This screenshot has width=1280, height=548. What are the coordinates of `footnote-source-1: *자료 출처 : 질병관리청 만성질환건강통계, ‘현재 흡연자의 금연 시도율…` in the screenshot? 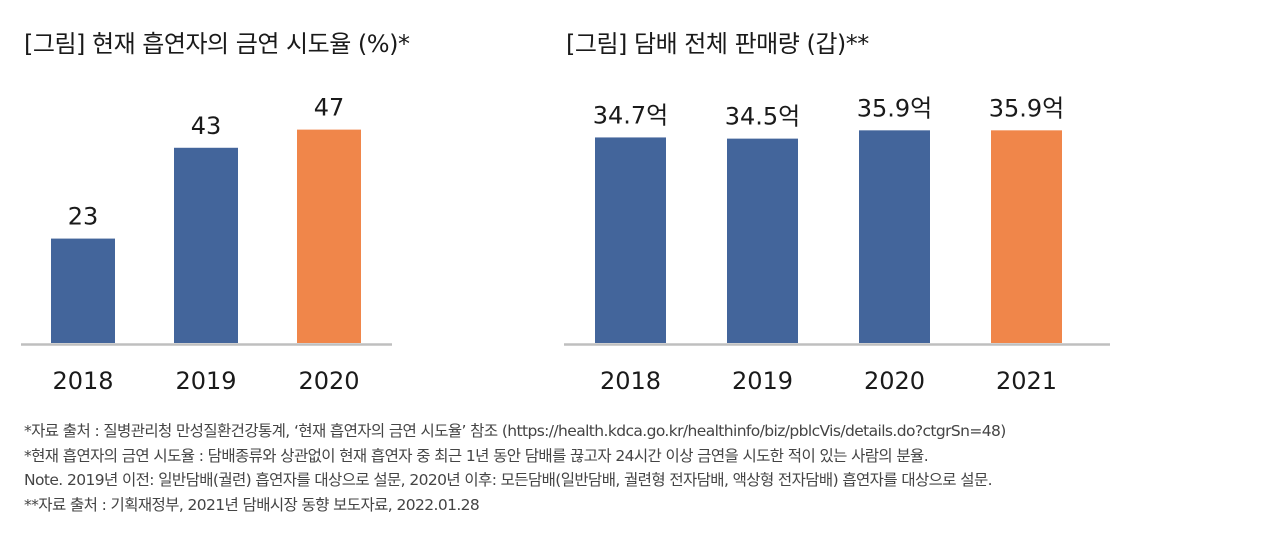 It's located at (515, 431).